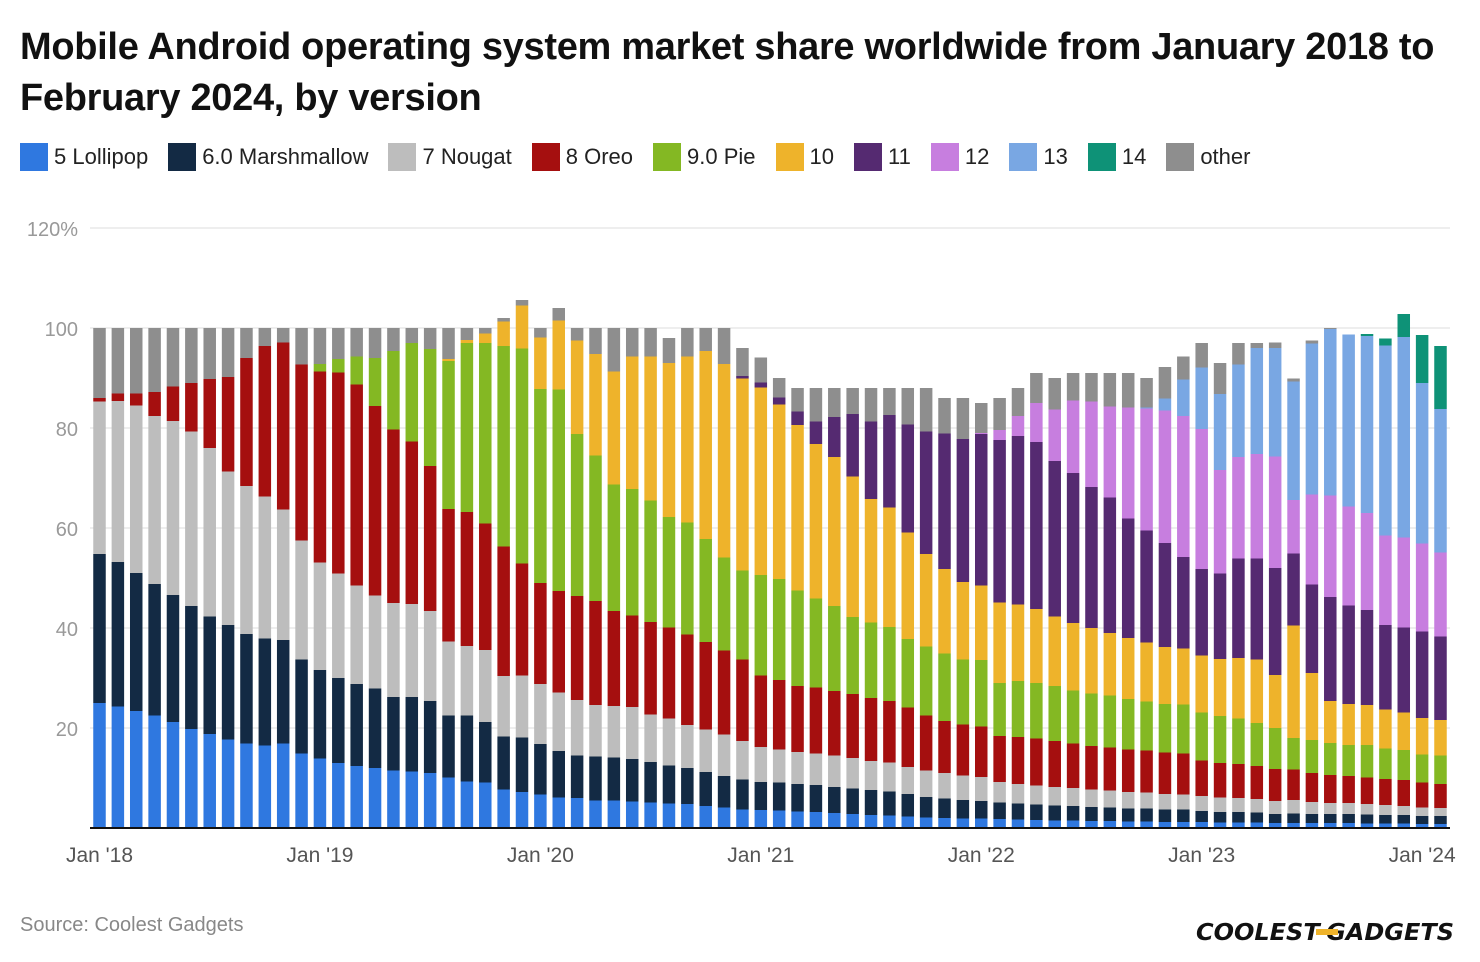 This screenshot has width=1480, height=962. I want to click on x-tick-label: Jan '21, so click(760, 855).